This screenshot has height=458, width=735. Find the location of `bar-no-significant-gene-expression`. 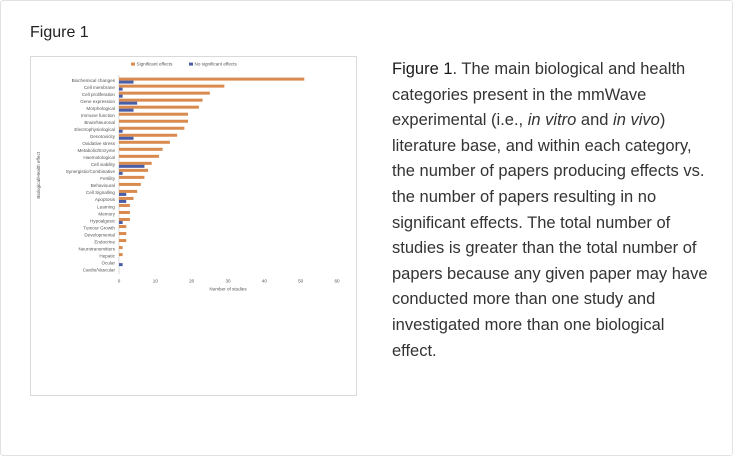

bar-no-significant-gene-expression is located at coordinates (128, 103).